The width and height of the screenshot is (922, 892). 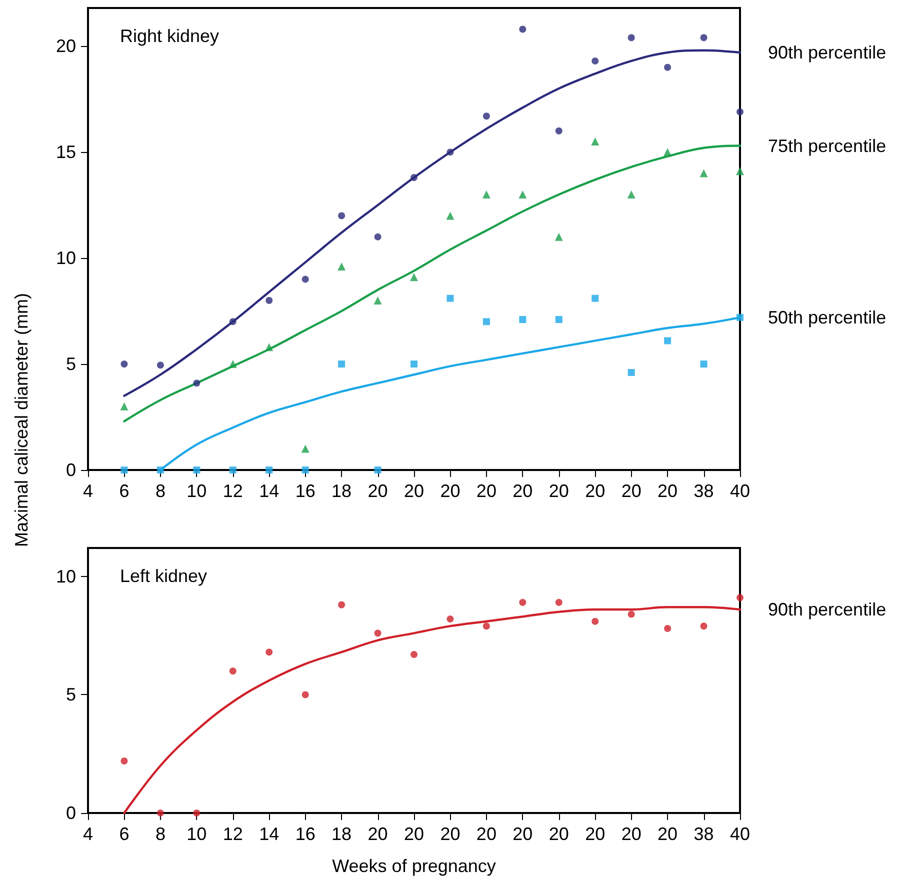 What do you see at coordinates (22, 420) in the screenshot?
I see `y-axis-title: Maximal caliceal diameter (mm)` at bounding box center [22, 420].